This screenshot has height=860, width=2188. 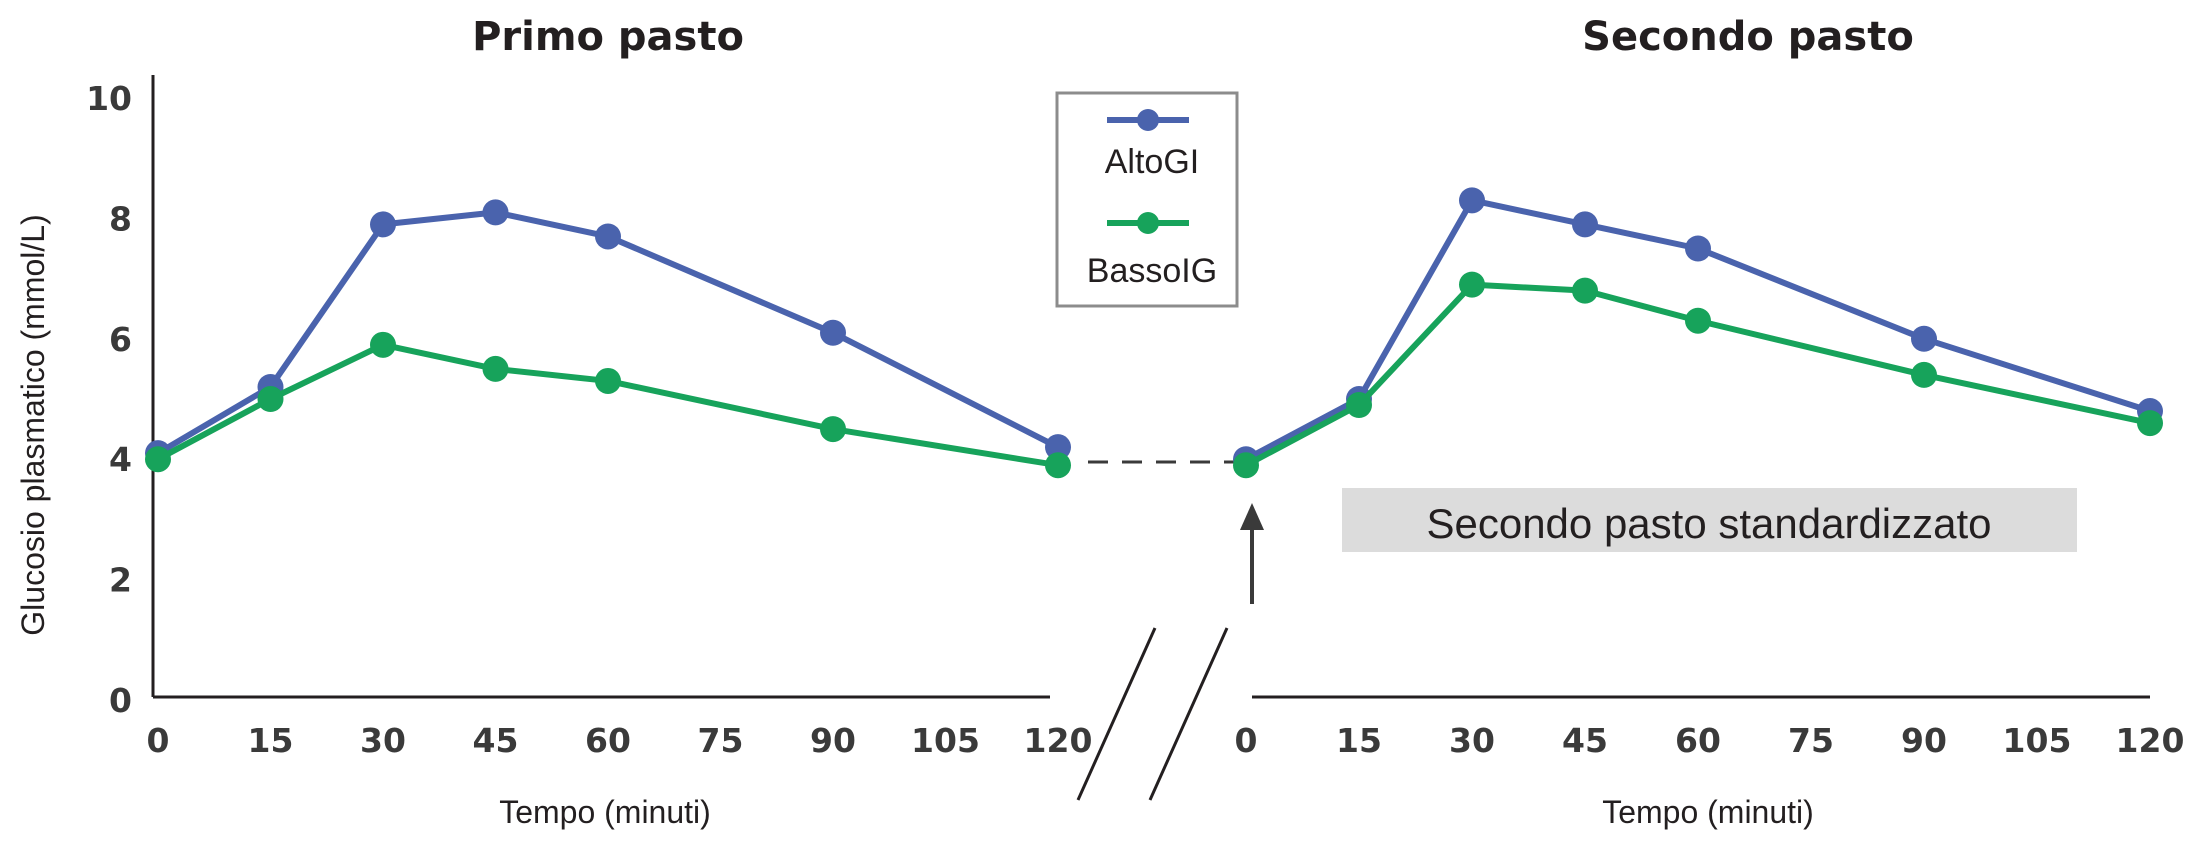 I want to click on panel-title-primo: Primo pasto, so click(x=608, y=37).